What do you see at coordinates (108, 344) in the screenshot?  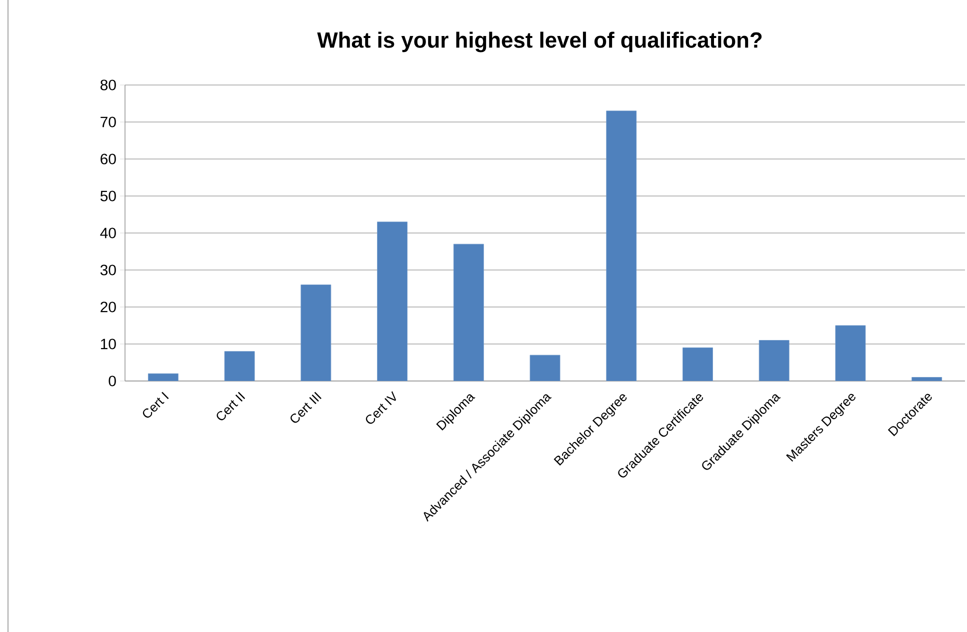 I see `y-tick-label: 10` at bounding box center [108, 344].